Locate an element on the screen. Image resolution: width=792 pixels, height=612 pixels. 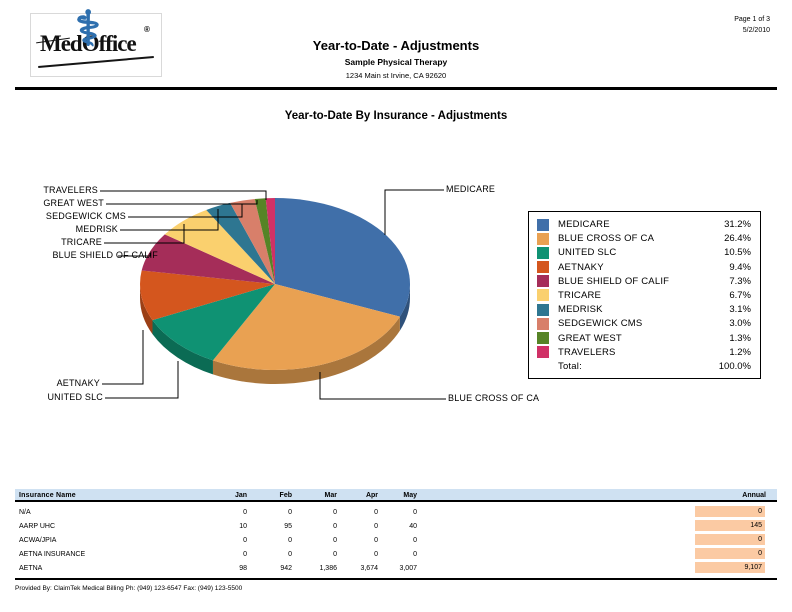
pie-slice-side-medicare is located at coordinates (404, 307).